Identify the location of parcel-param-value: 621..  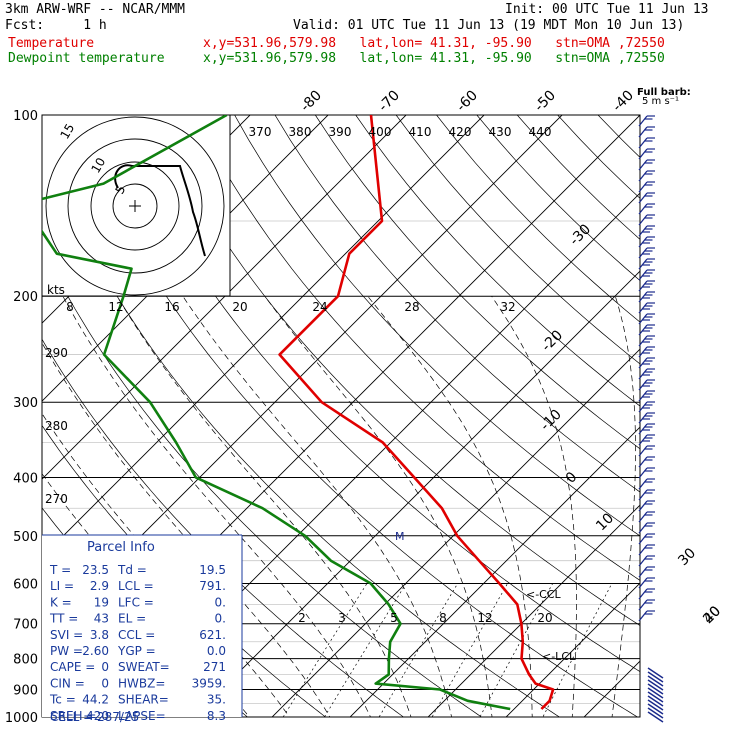
(212, 635).